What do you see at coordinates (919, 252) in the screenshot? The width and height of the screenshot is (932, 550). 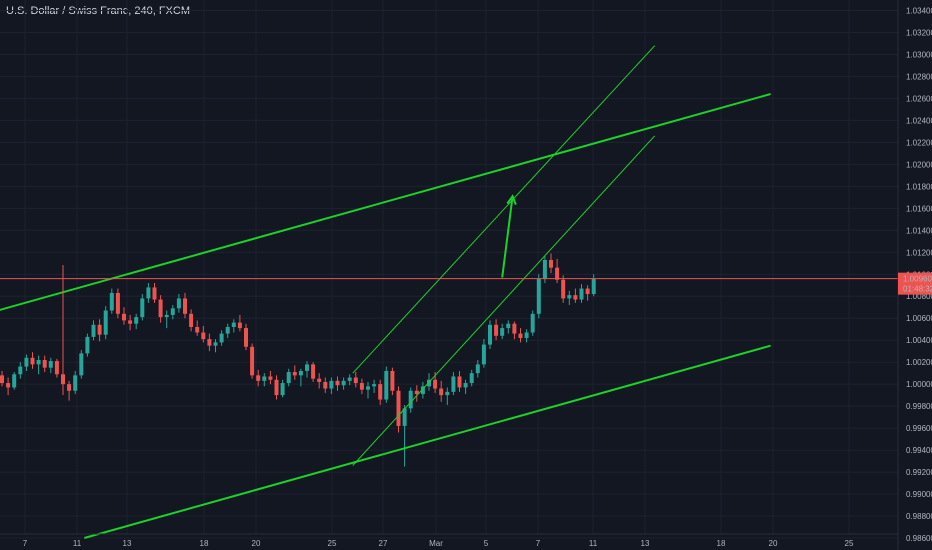 I see `price-tick-label: 1.01200` at bounding box center [919, 252].